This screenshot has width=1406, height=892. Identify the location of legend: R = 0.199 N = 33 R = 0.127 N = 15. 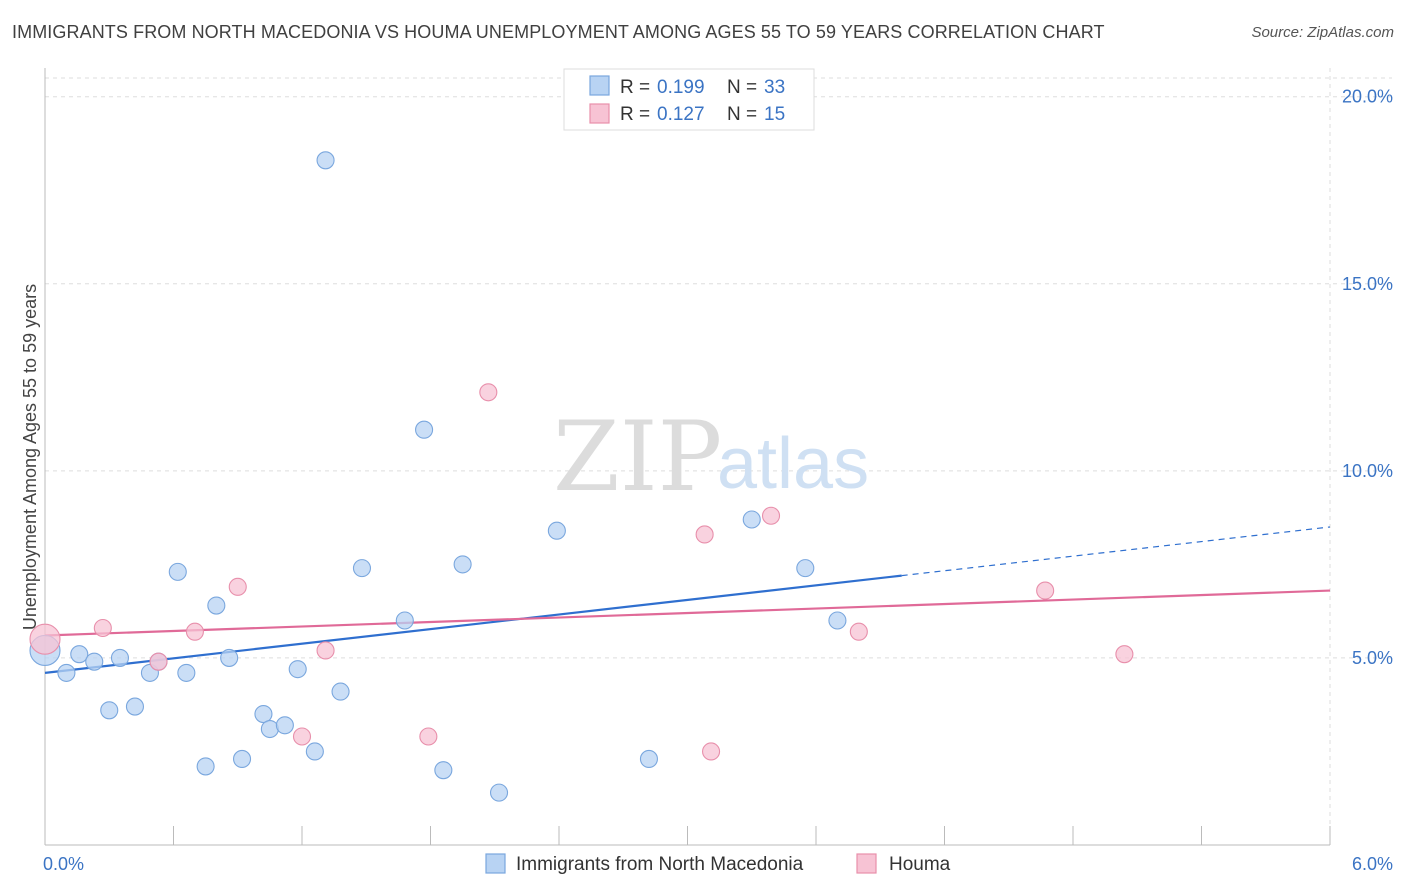
(689, 99).